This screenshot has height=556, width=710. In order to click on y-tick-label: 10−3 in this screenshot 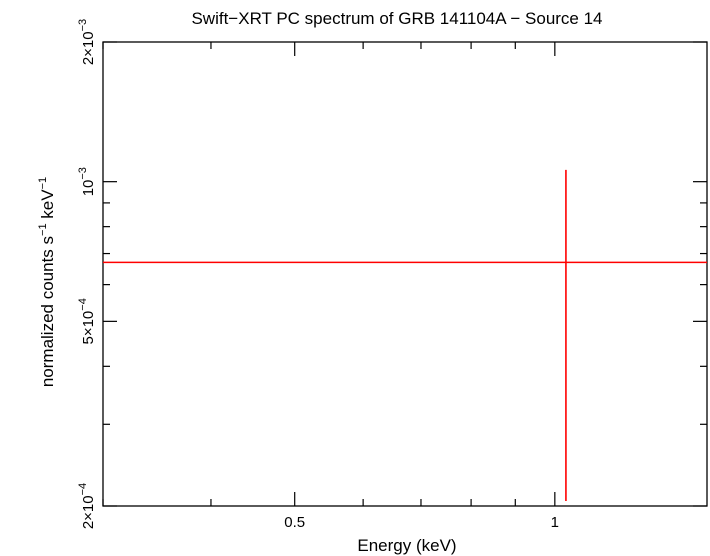, I will do `click(87, 181)`.